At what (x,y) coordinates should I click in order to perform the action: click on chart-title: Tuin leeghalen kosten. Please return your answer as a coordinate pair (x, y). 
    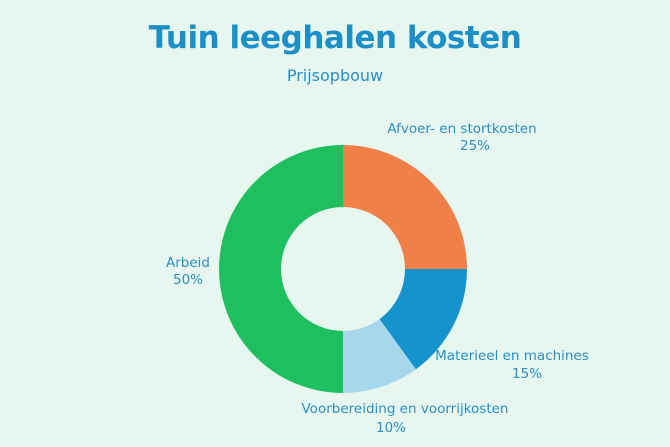
    Looking at the image, I should click on (335, 38).